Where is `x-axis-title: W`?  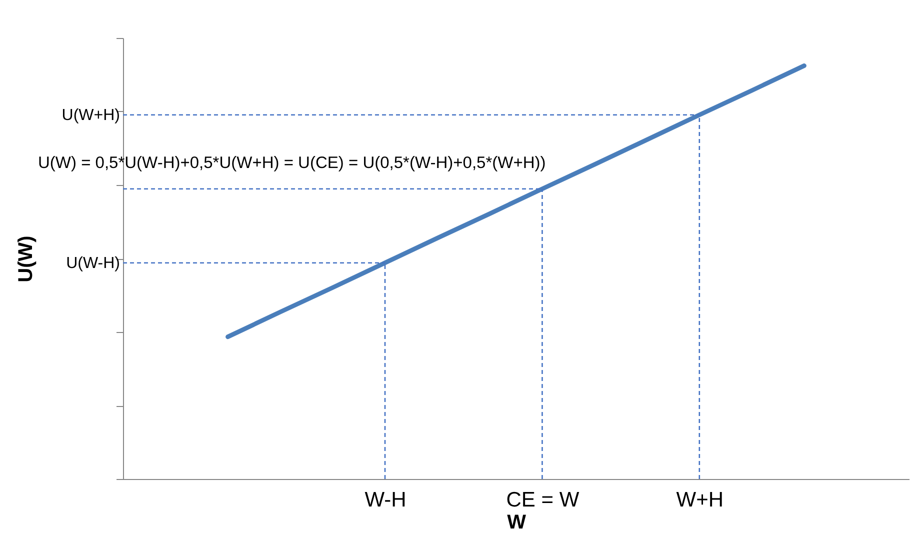 x-axis-title: W is located at coordinates (516, 523).